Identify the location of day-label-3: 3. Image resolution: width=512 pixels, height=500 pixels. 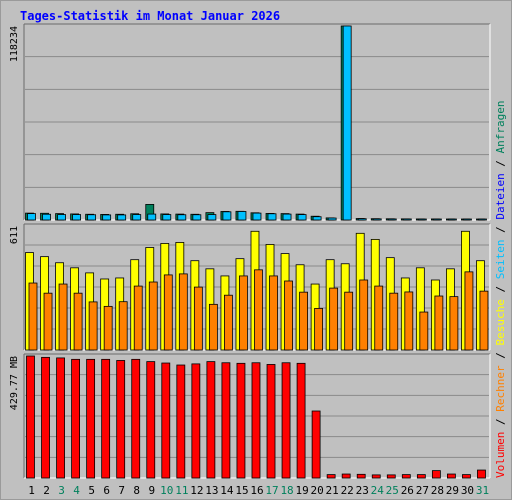
(61, 490).